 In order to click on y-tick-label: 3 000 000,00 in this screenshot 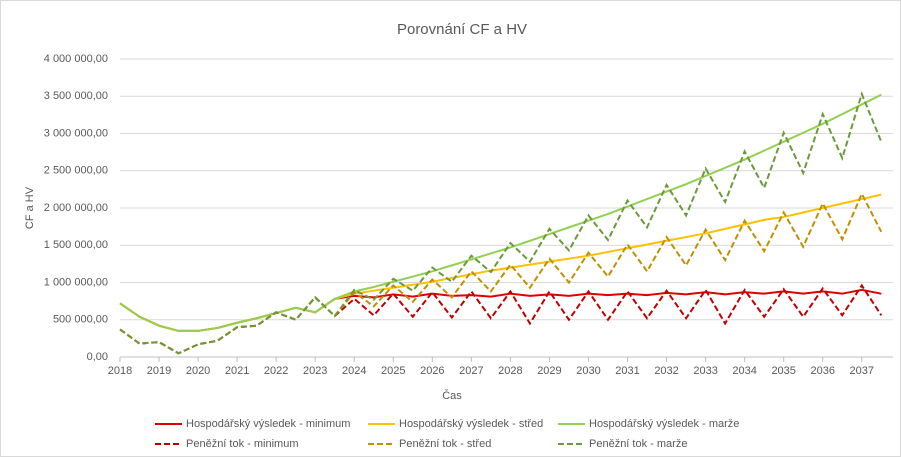, I will do `click(76, 133)`.